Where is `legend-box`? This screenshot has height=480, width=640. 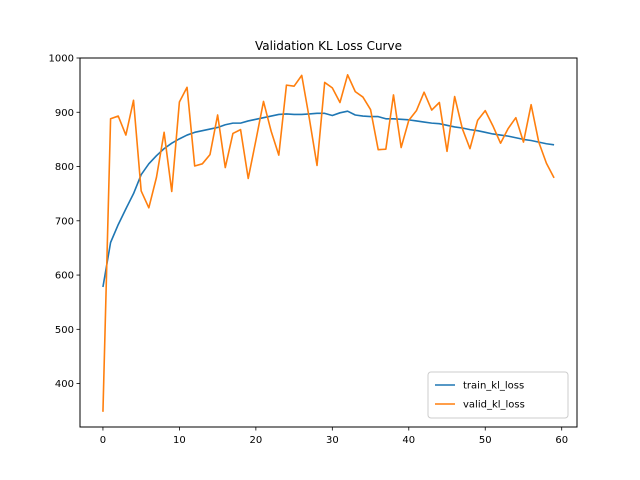
legend-box is located at coordinates (498, 395).